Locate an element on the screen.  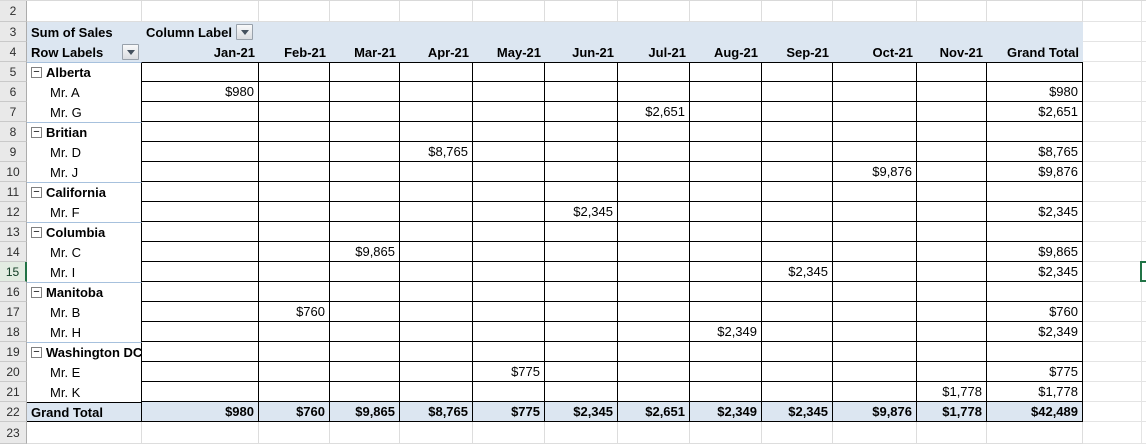
row-total-cell: $775 is located at coordinates (1035, 372).